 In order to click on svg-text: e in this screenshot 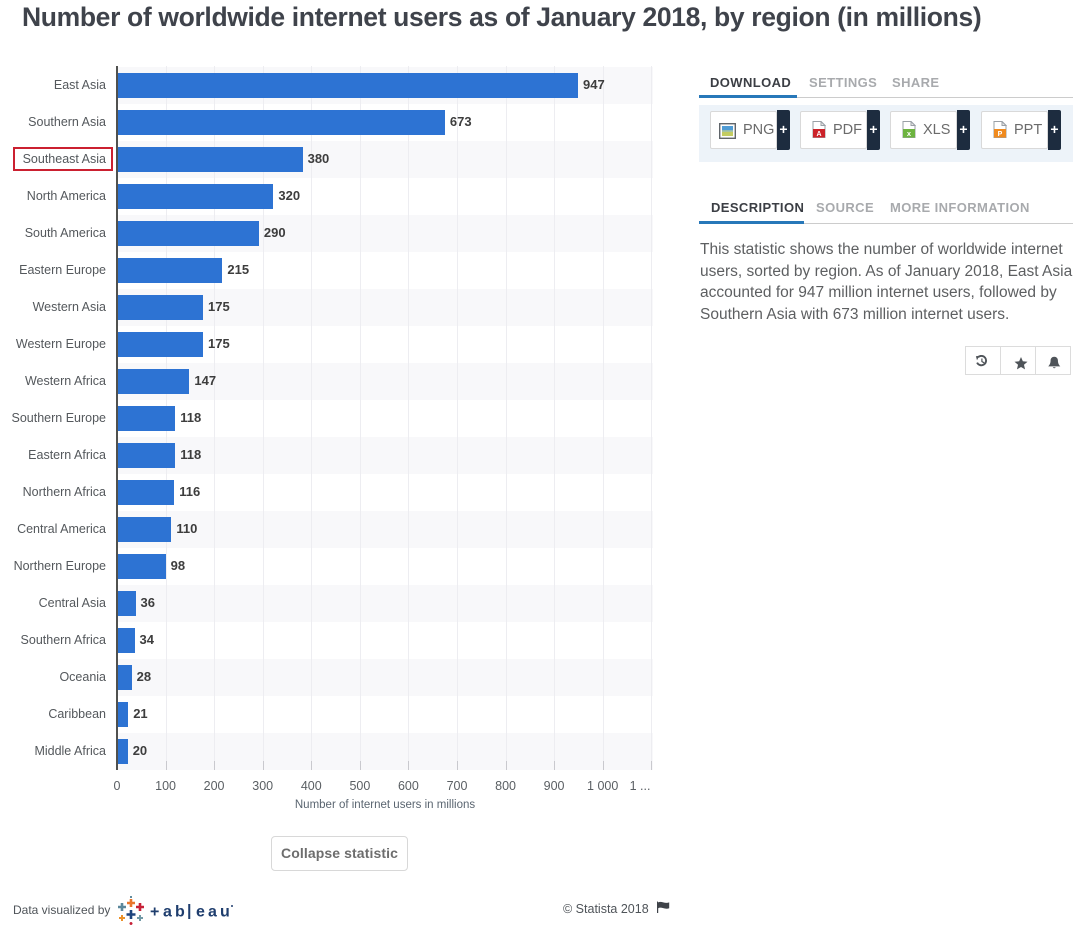, I will do `click(200, 912)`.